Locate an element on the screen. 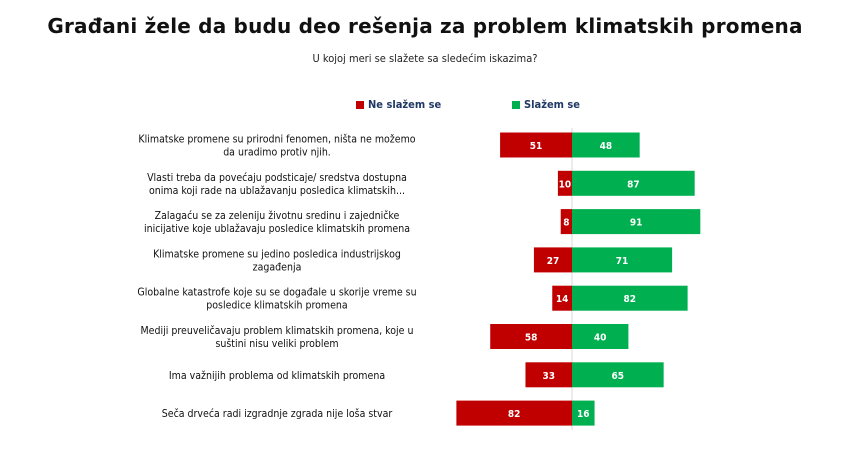 Image resolution: width=850 pixels, height=462 pixels. data-label-agree: 65 is located at coordinates (618, 376).